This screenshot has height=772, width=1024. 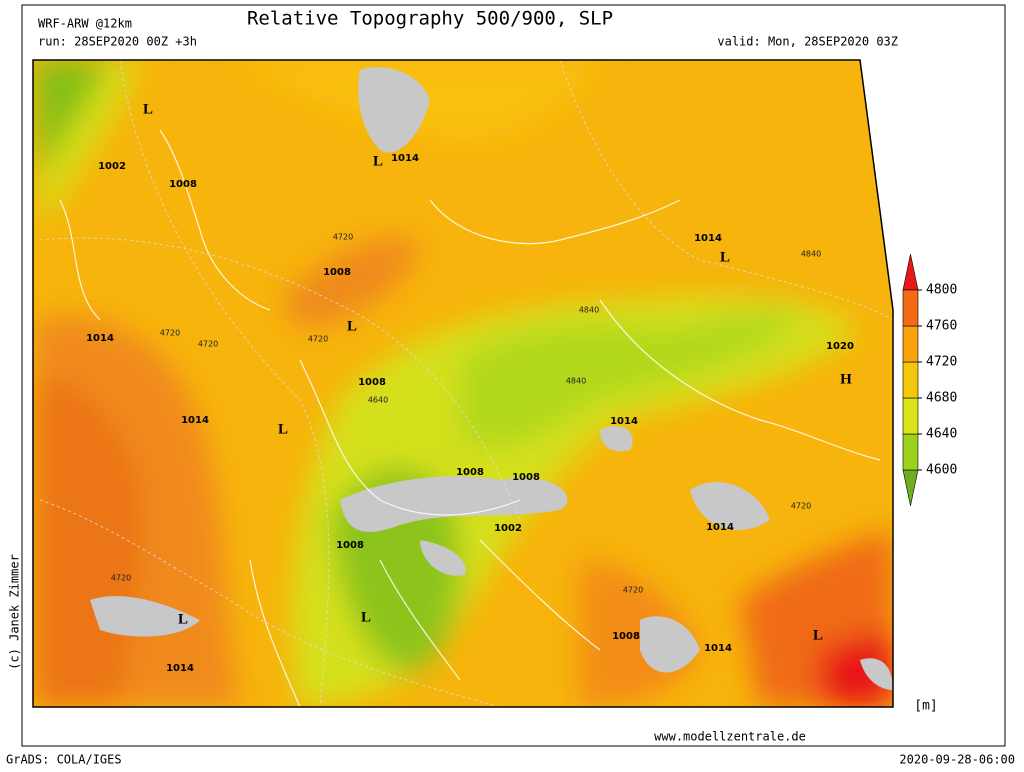 I want to click on timestamp: 2020-09-28-06:00, so click(x=957, y=760).